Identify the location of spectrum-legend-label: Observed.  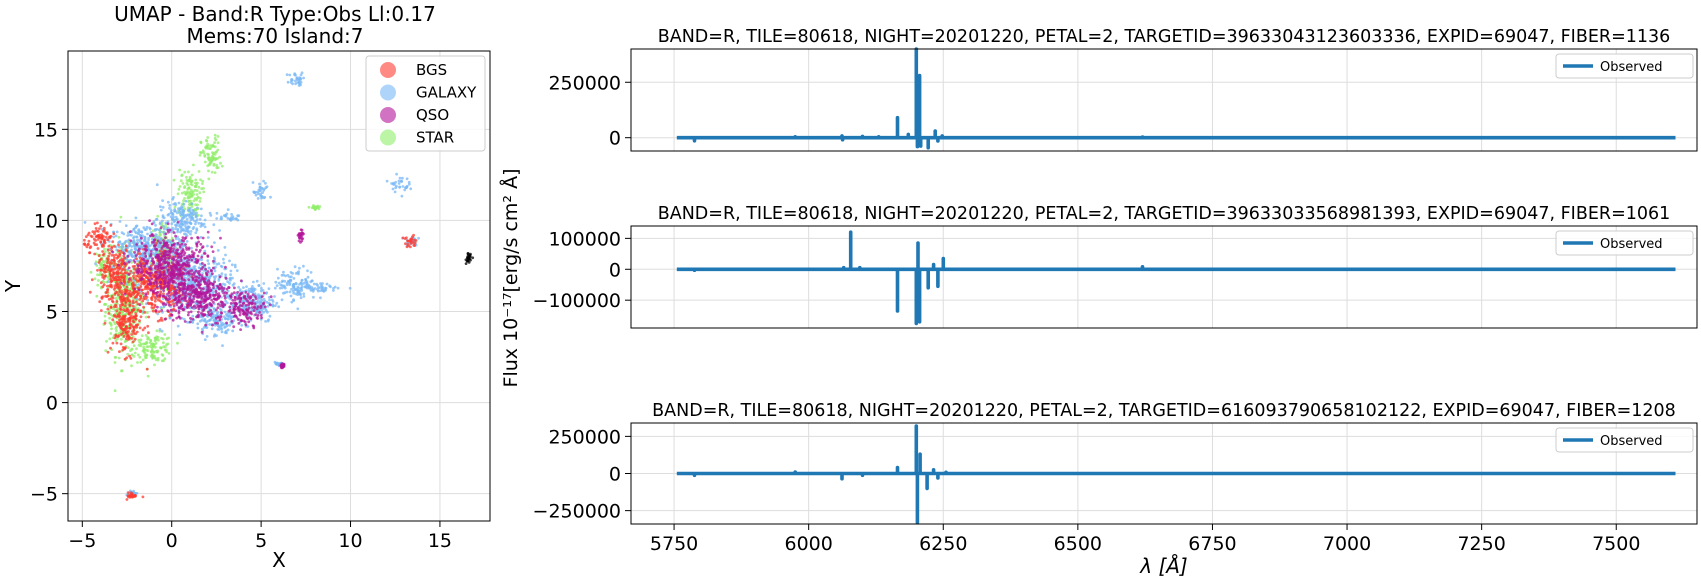
(1631, 67).